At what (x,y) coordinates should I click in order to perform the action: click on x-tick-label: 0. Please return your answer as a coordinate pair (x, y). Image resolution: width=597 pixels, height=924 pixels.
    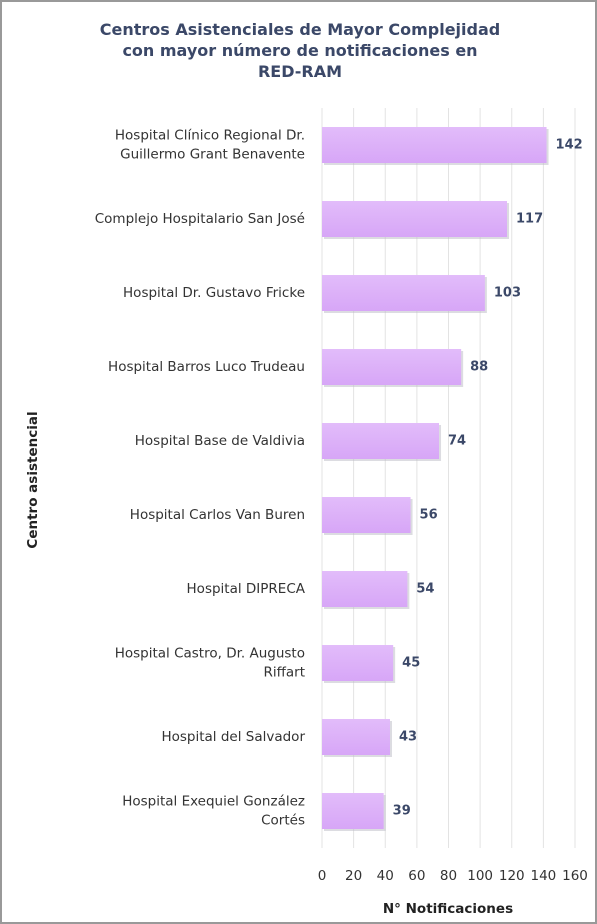
    Looking at the image, I should click on (322, 876).